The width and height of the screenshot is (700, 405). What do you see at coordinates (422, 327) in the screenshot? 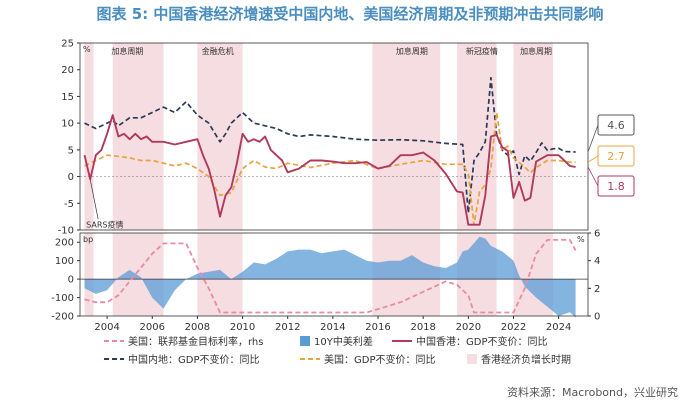
I see `x-tick-label: 2018` at bounding box center [422, 327].